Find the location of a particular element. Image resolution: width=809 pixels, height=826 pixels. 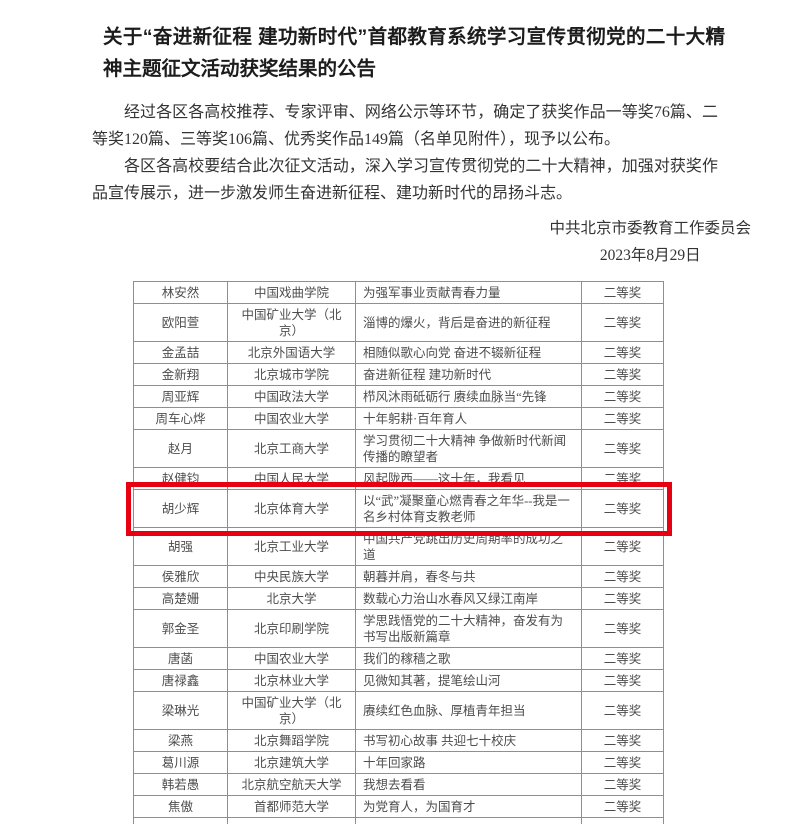

table-row: 胡强 北京工业大学 中国共产党跳出历史周期率的成功之道 二等奖 is located at coordinates (398, 546).